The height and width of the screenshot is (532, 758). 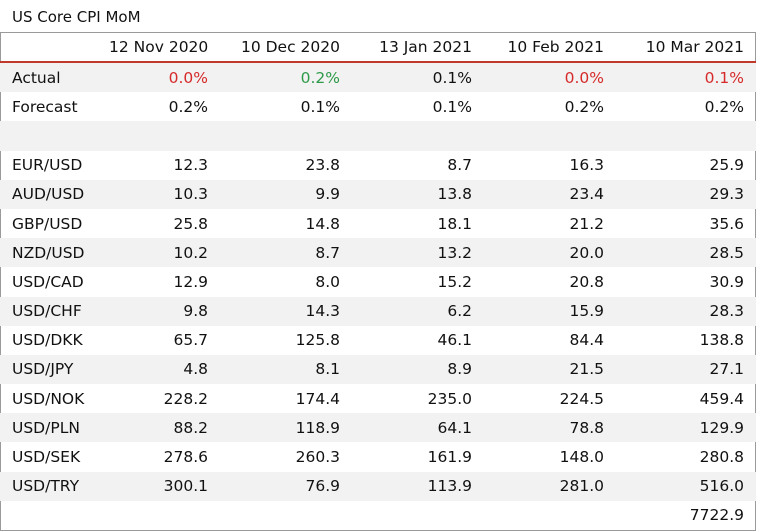 I want to click on value-cell: 25.8, so click(x=190, y=223).